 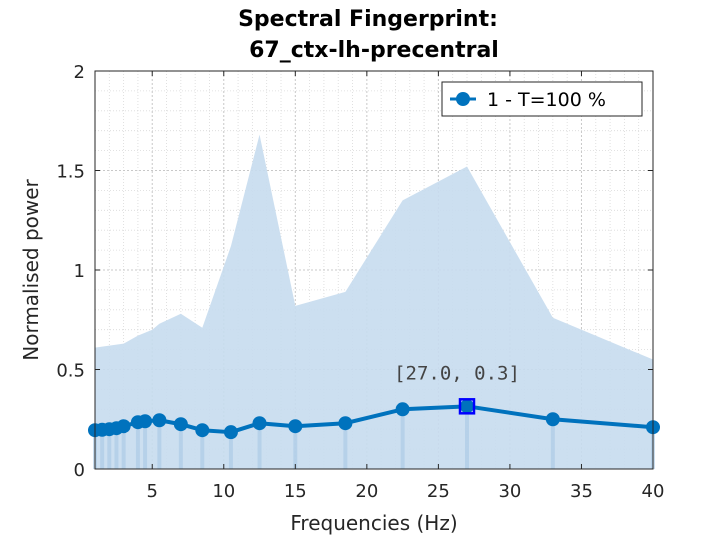 What do you see at coordinates (70, 371) in the screenshot?
I see `y-tick-label: 0.5` at bounding box center [70, 371].